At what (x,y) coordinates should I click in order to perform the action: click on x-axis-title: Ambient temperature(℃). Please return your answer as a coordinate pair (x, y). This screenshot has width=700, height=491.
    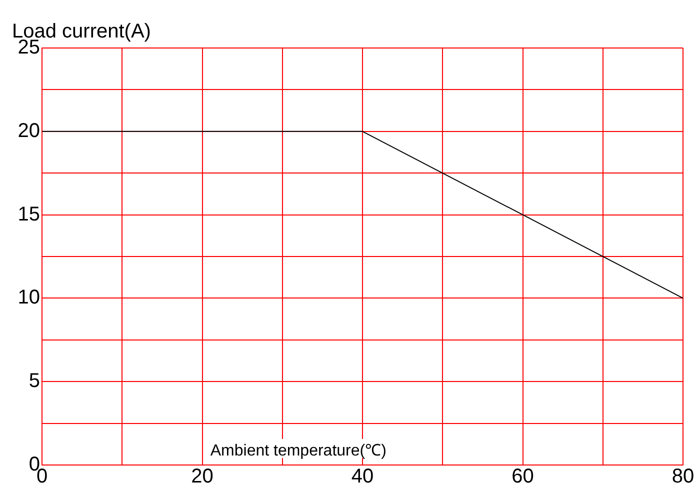
    Looking at the image, I should click on (298, 451).